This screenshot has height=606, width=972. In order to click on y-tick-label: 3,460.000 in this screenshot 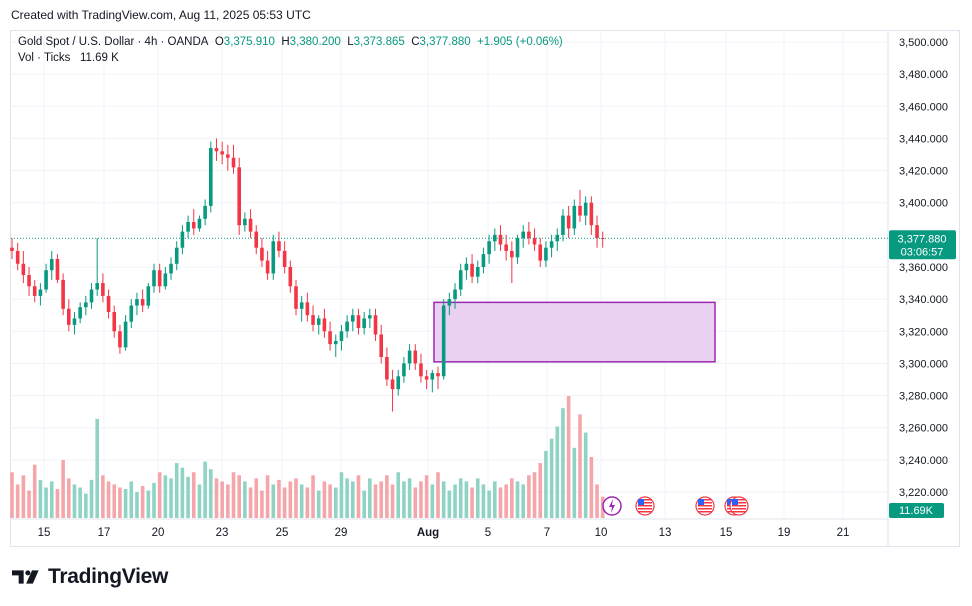, I will do `click(923, 107)`.